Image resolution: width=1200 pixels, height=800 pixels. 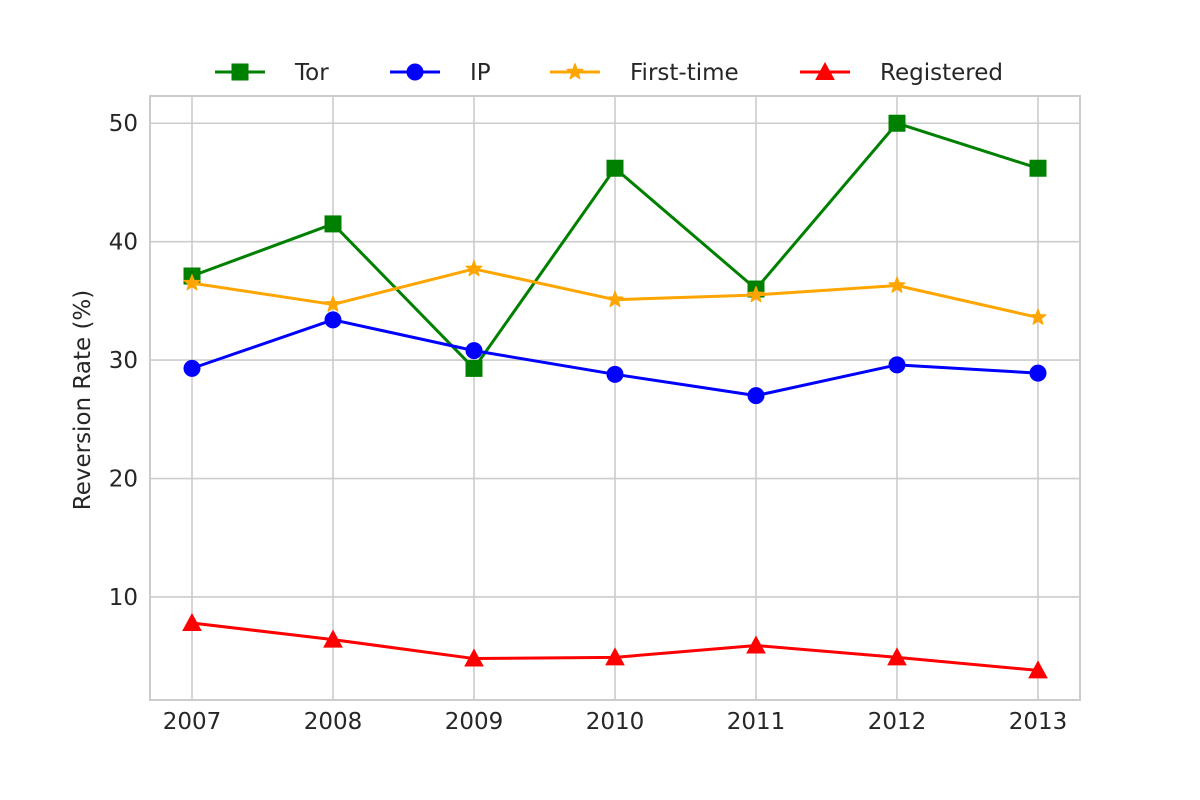 I want to click on y-tick-label: 30, so click(x=123, y=361).